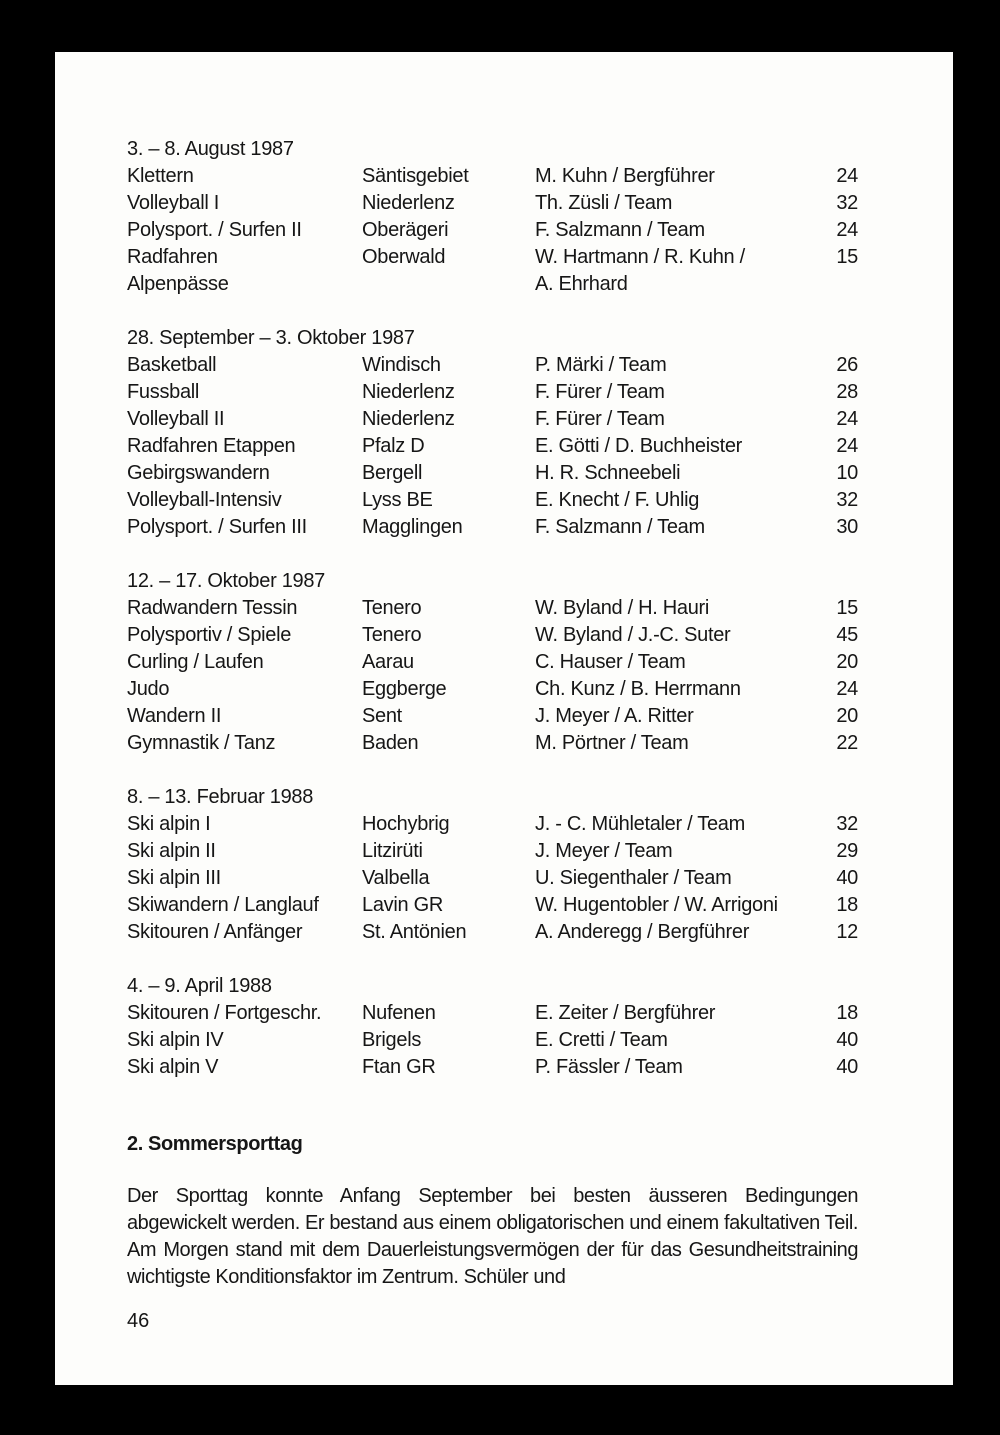 This screenshot has width=1000, height=1435. I want to click on leaders: P. Märki / Team, so click(601, 365).